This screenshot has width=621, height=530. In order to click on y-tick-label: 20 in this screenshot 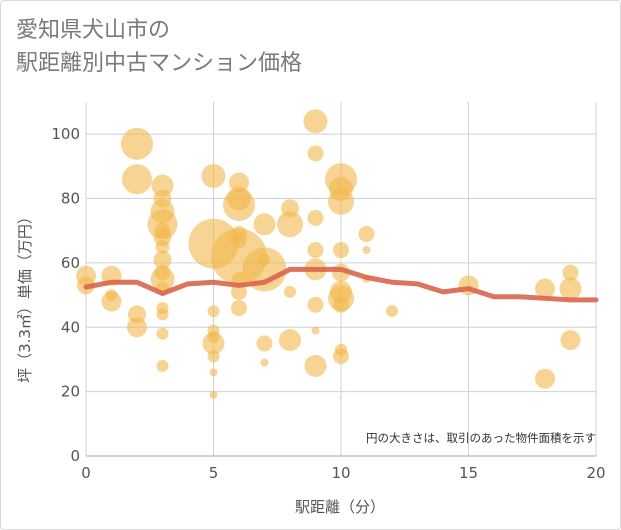, I will do `click(70, 392)`.